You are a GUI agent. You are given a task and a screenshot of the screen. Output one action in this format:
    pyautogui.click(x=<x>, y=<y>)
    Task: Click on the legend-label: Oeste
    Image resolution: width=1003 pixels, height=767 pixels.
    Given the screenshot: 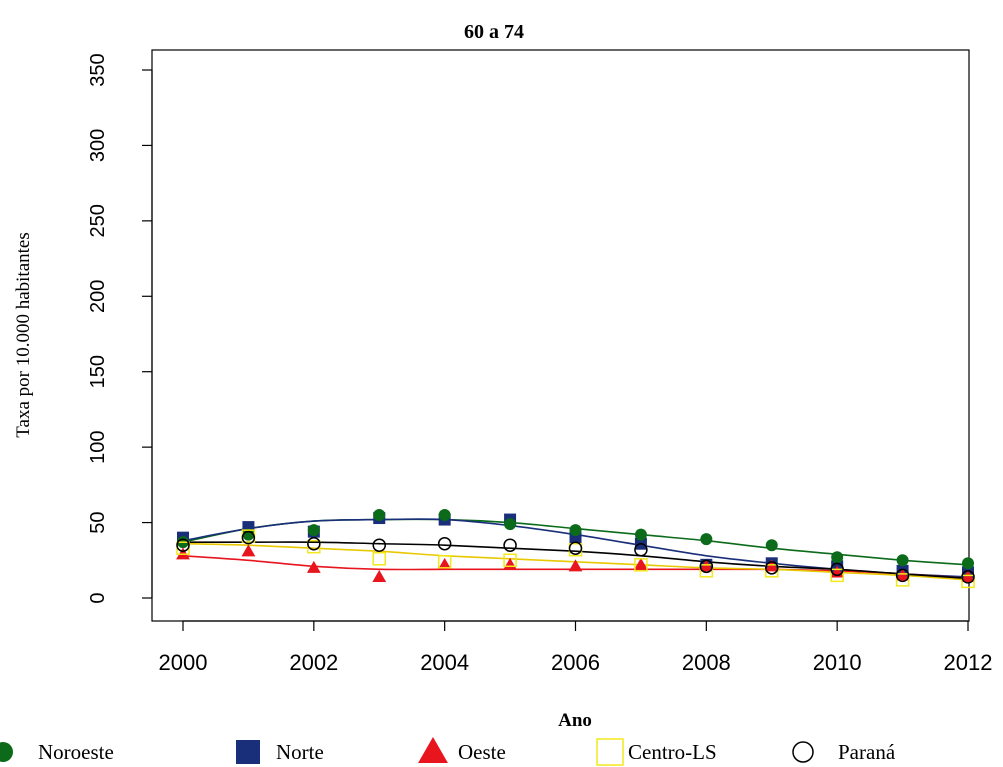 What is the action you would take?
    pyautogui.click(x=482, y=752)
    